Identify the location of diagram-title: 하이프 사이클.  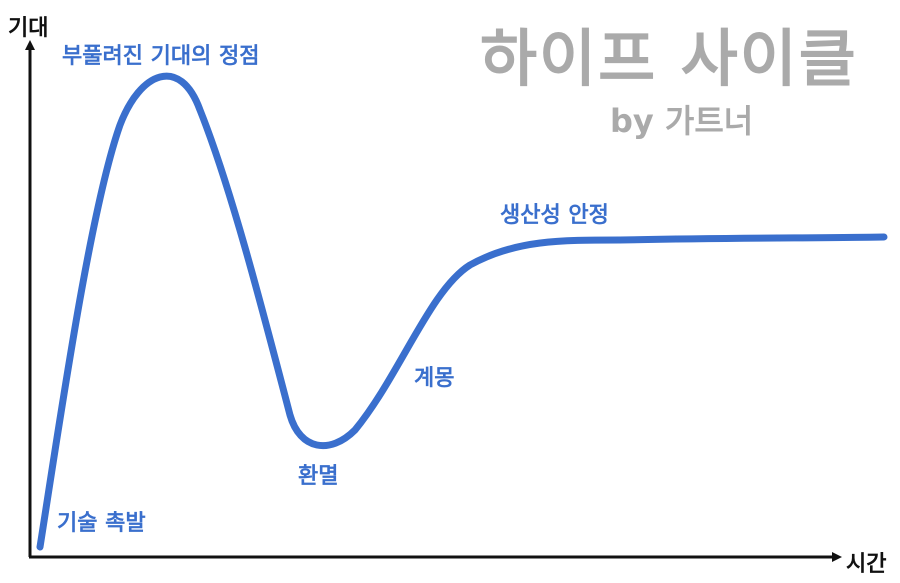
(669, 58).